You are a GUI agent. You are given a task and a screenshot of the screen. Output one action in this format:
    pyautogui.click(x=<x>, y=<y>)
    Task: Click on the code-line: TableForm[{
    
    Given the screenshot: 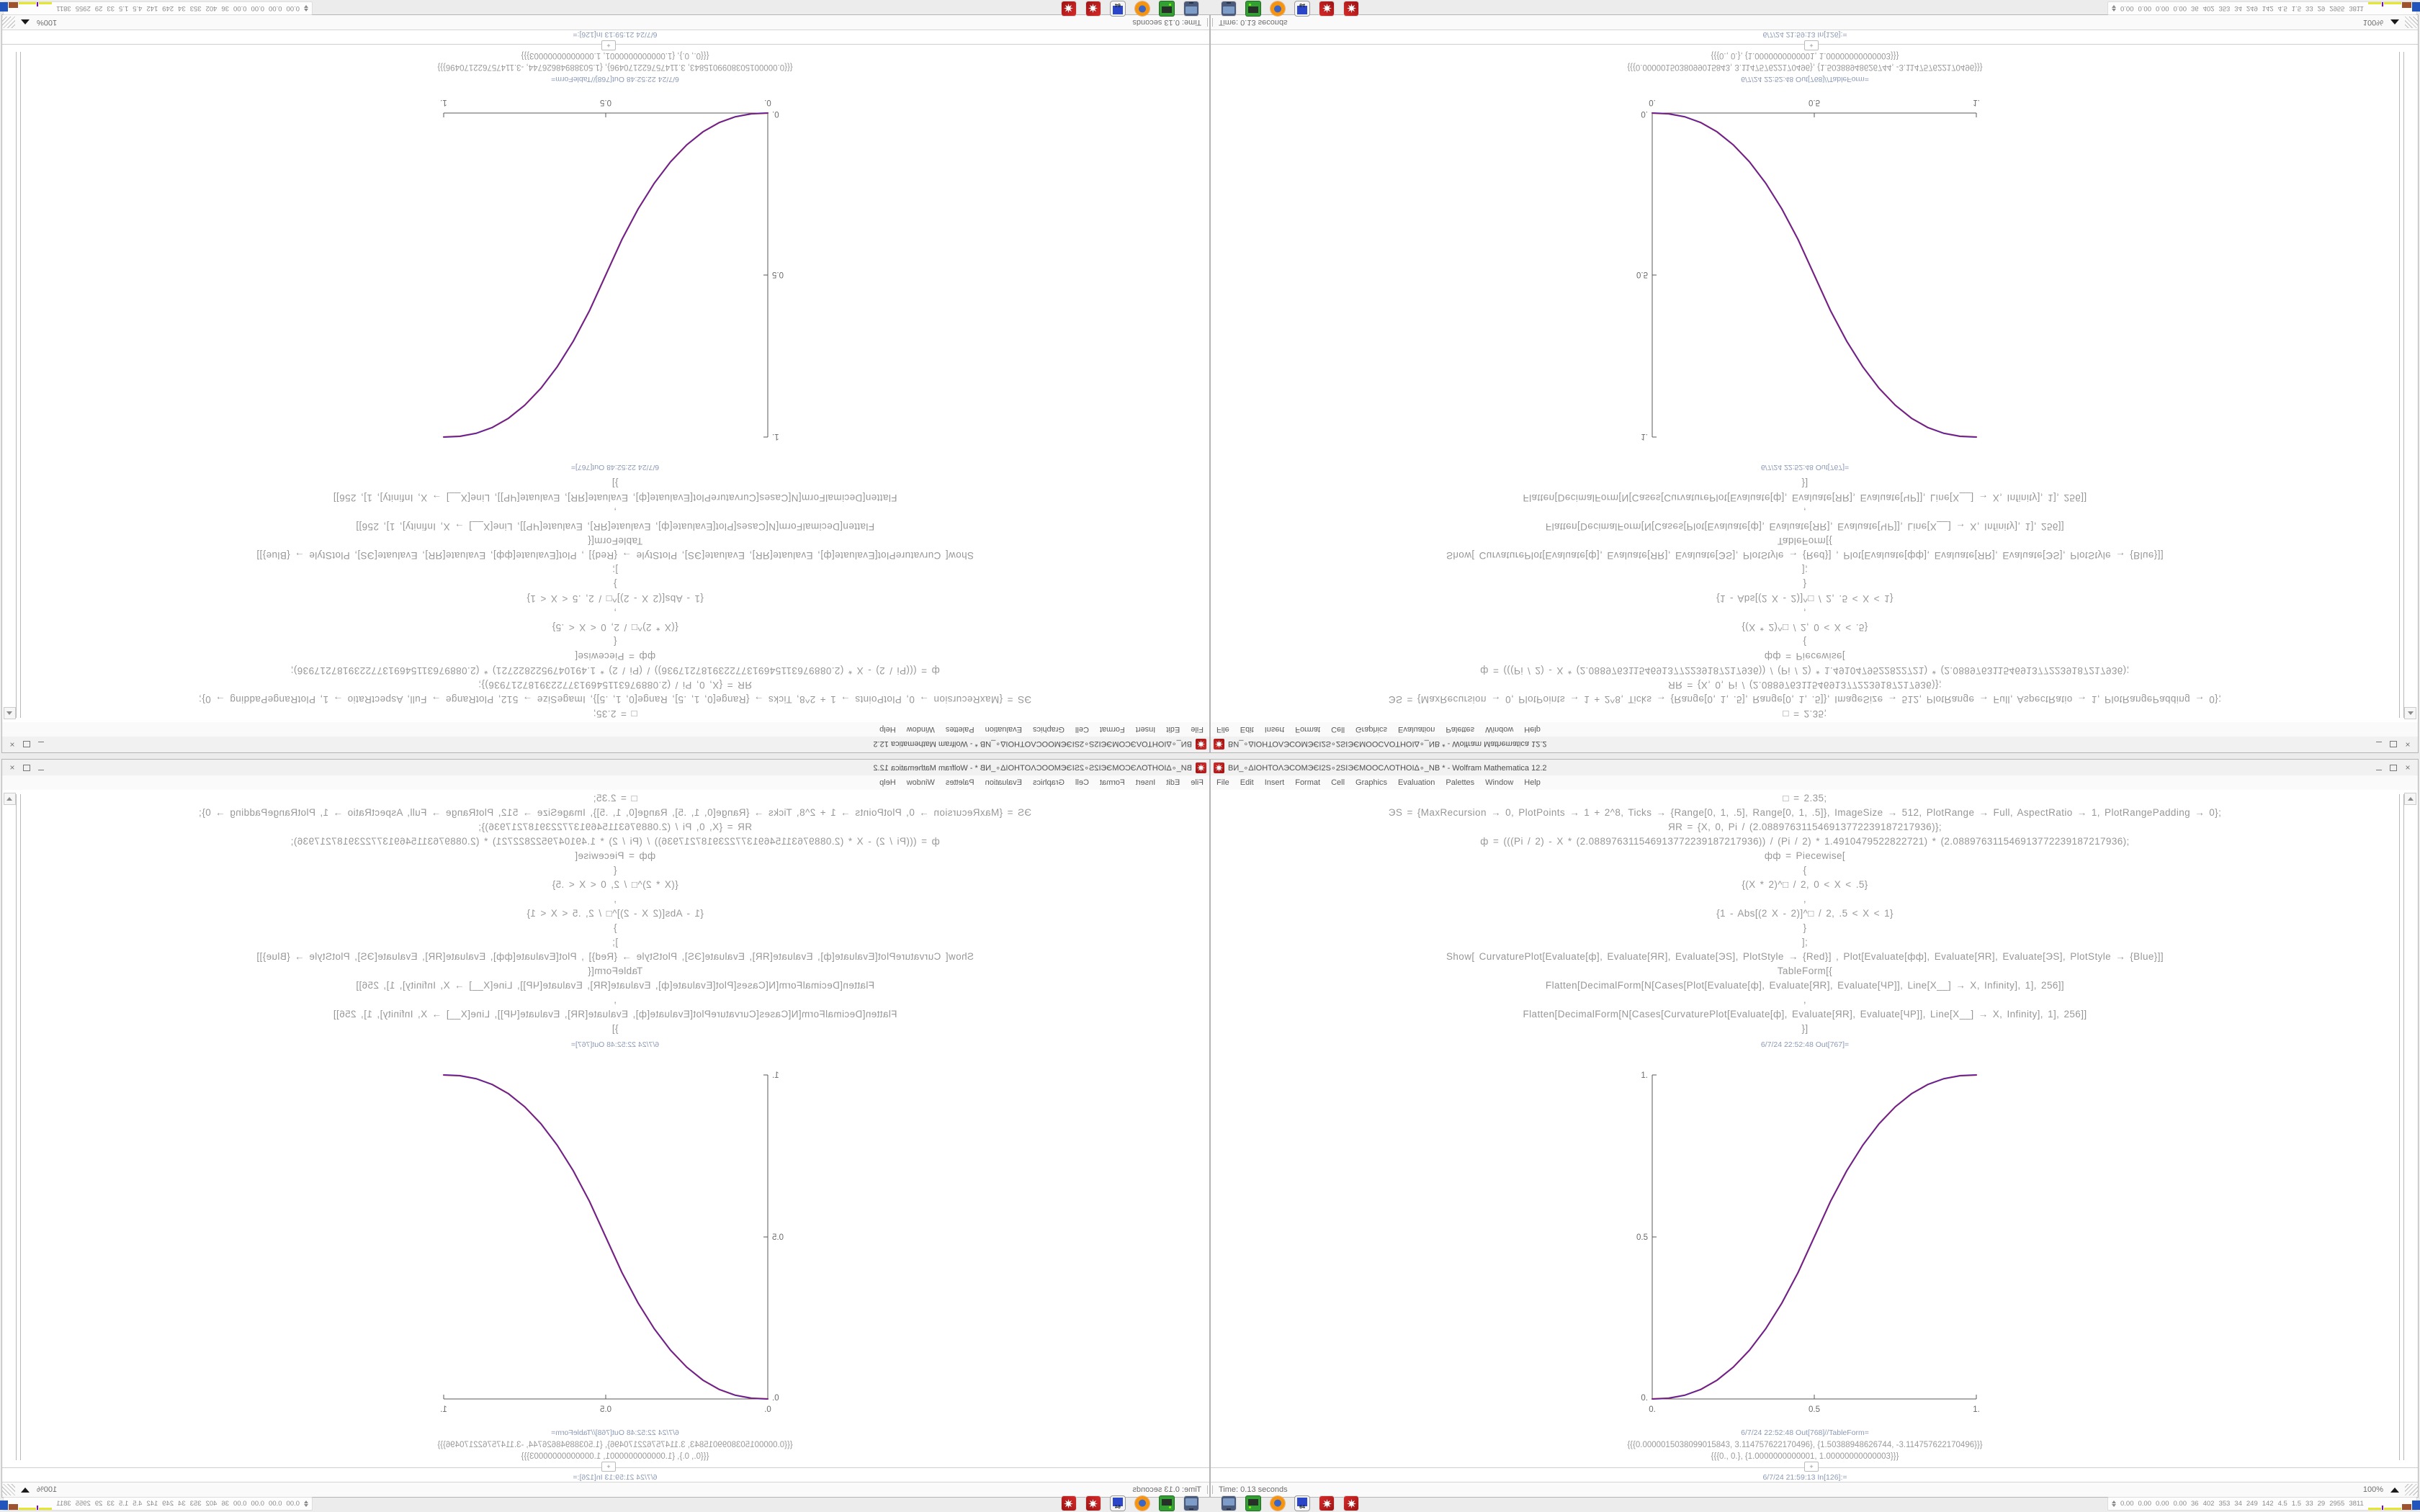 What is the action you would take?
    pyautogui.click(x=615, y=971)
    